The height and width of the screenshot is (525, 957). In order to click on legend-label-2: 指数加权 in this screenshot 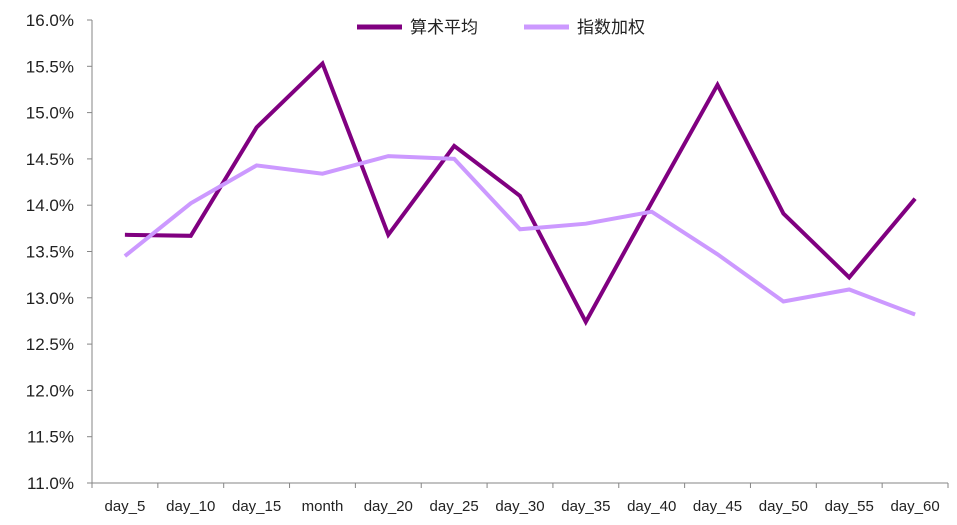, I will do `click(611, 28)`.